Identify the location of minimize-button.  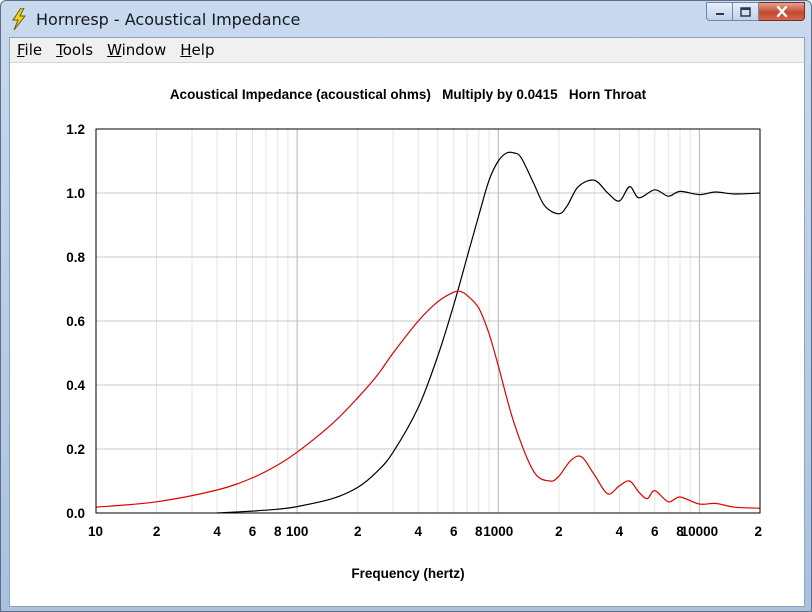
(719, 11).